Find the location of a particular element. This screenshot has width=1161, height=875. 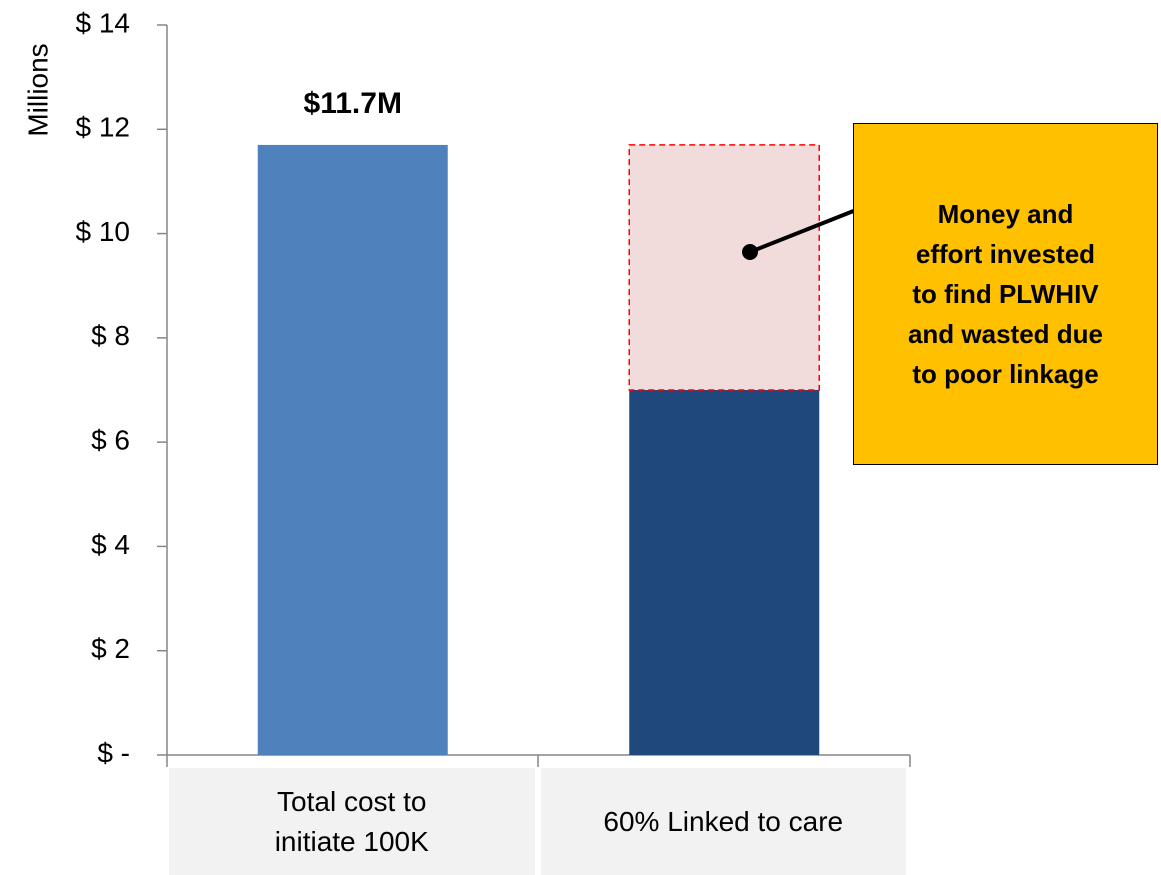

y-tick-label: $ 14 is located at coordinates (103, 22).